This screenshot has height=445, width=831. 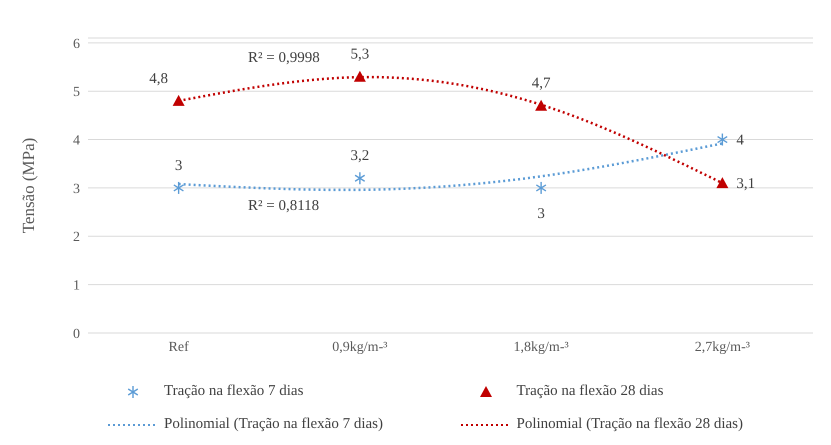 What do you see at coordinates (284, 206) in the screenshot?
I see `annotation: R² = 0,8118` at bounding box center [284, 206].